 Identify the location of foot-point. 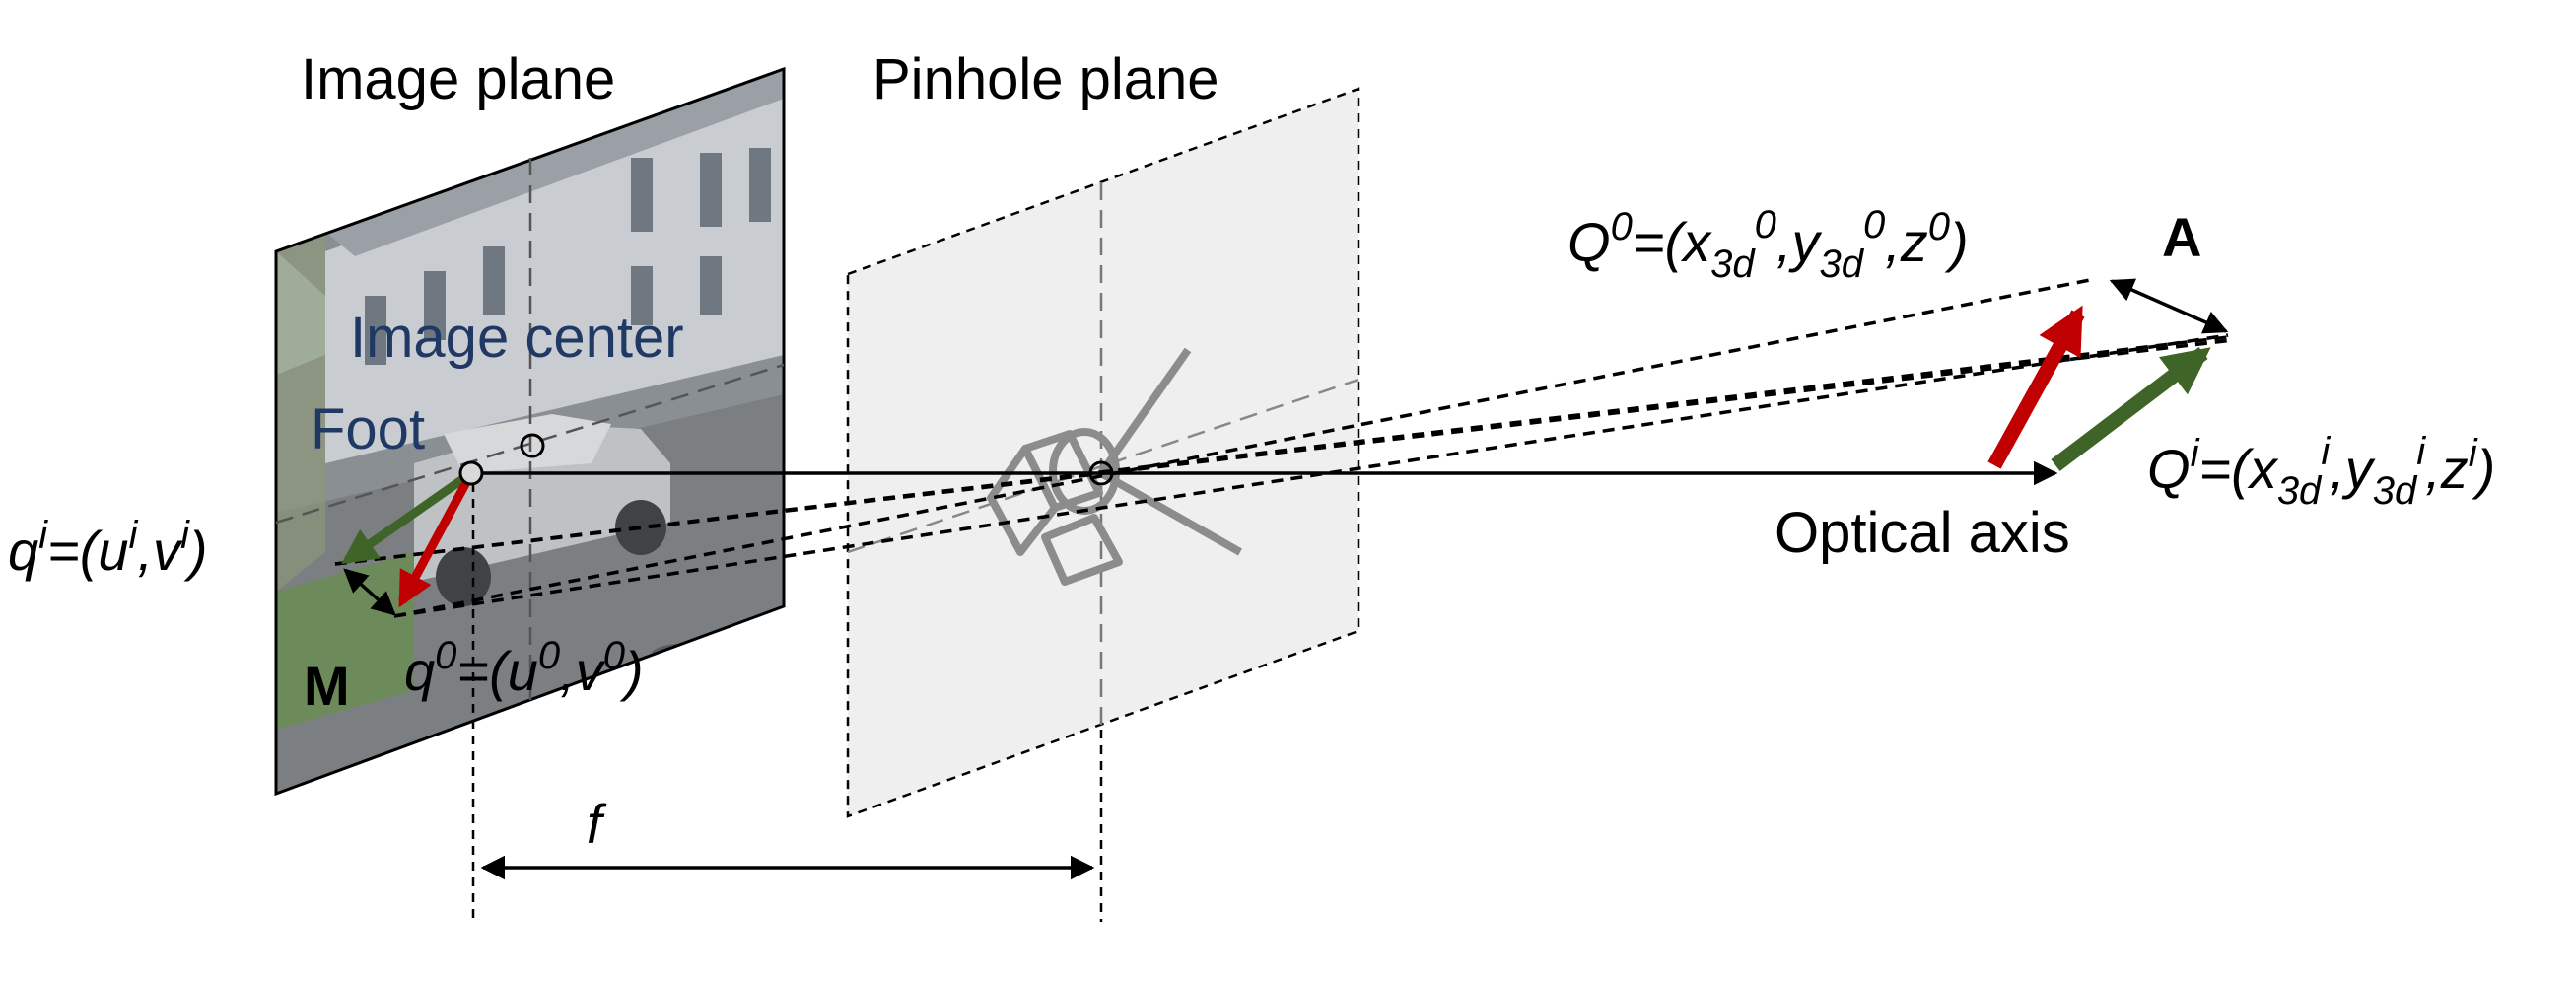
(471, 473).